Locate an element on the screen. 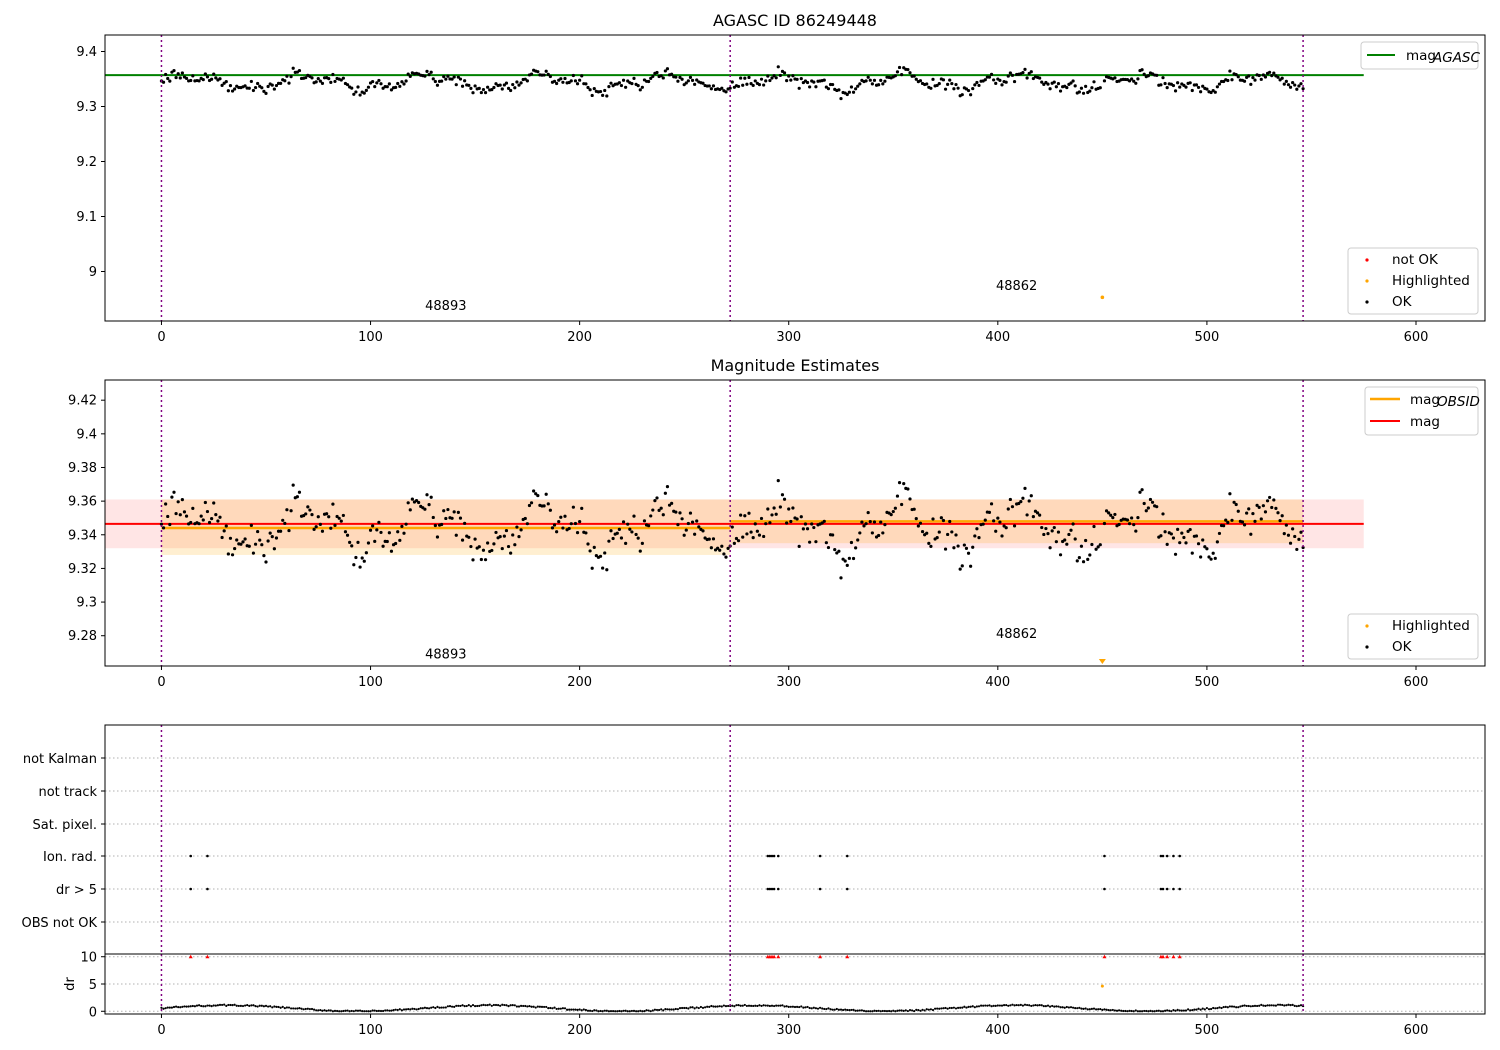  x-tick-label: 500 is located at coordinates (1206, 337).